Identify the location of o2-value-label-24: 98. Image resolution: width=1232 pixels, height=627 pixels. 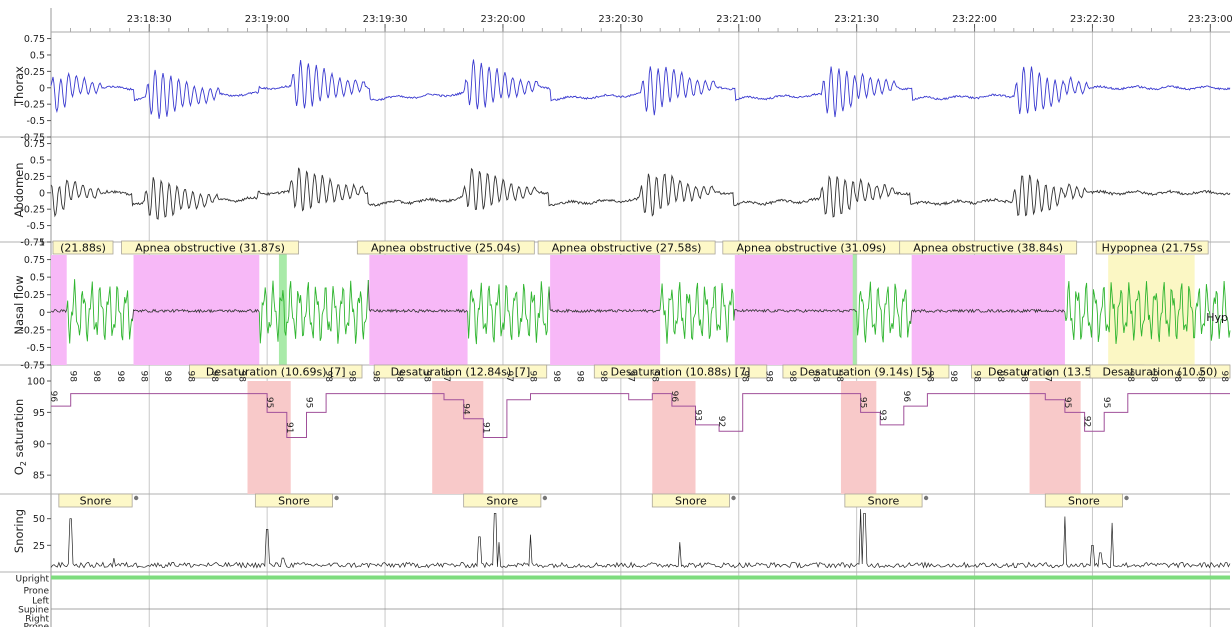
(603, 377).